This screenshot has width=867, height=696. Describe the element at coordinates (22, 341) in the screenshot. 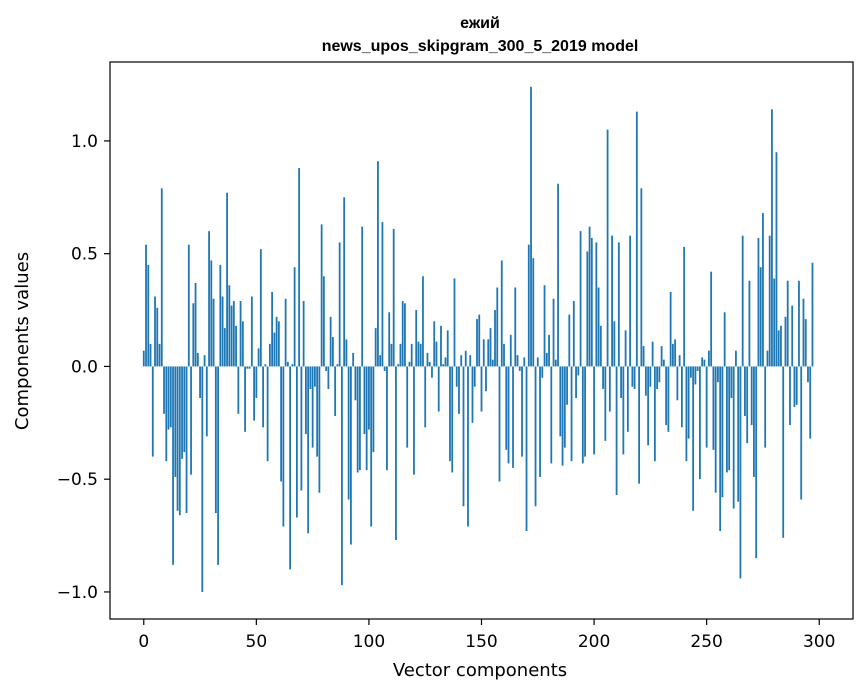

I see `y-axis-label: Components values` at that location.